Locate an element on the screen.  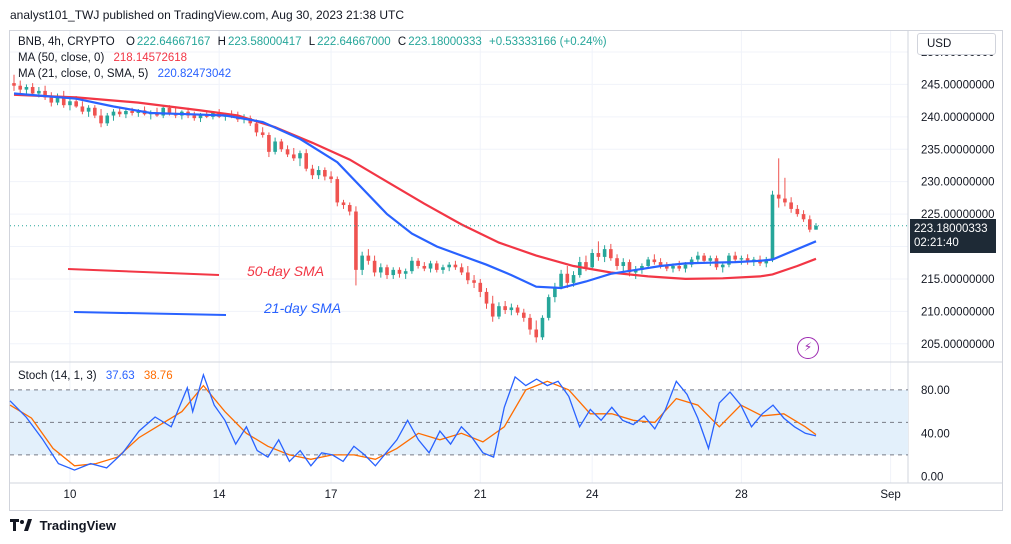
time-tick-label: 24 is located at coordinates (592, 495).